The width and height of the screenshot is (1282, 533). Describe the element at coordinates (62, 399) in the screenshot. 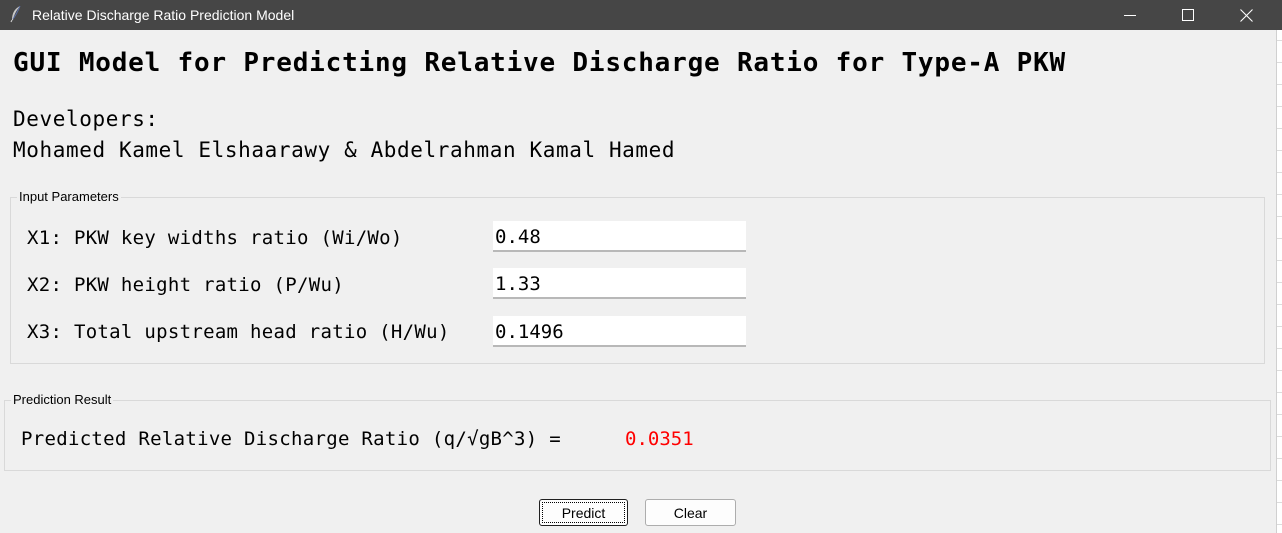

I see `prediction-result-legend: Prediction Result` at that location.